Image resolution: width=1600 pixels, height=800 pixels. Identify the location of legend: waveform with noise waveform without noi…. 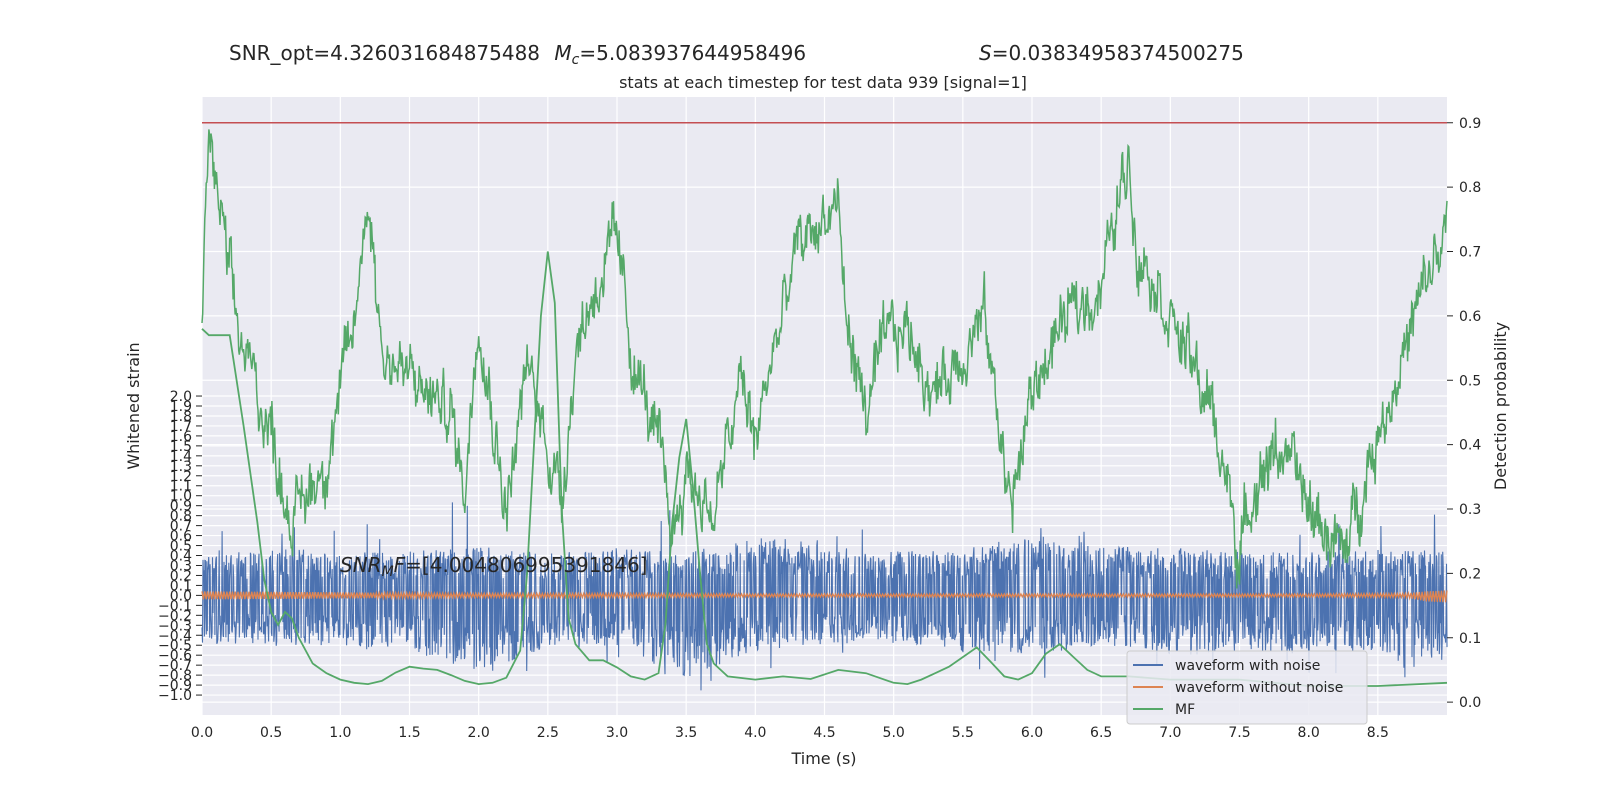
(1247, 687).